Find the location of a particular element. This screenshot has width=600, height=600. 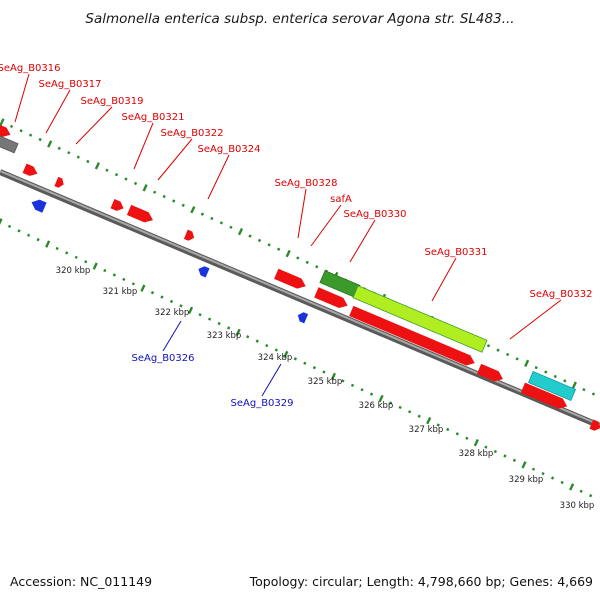

gene-SeAg_B0317 is located at coordinates (31, 171).